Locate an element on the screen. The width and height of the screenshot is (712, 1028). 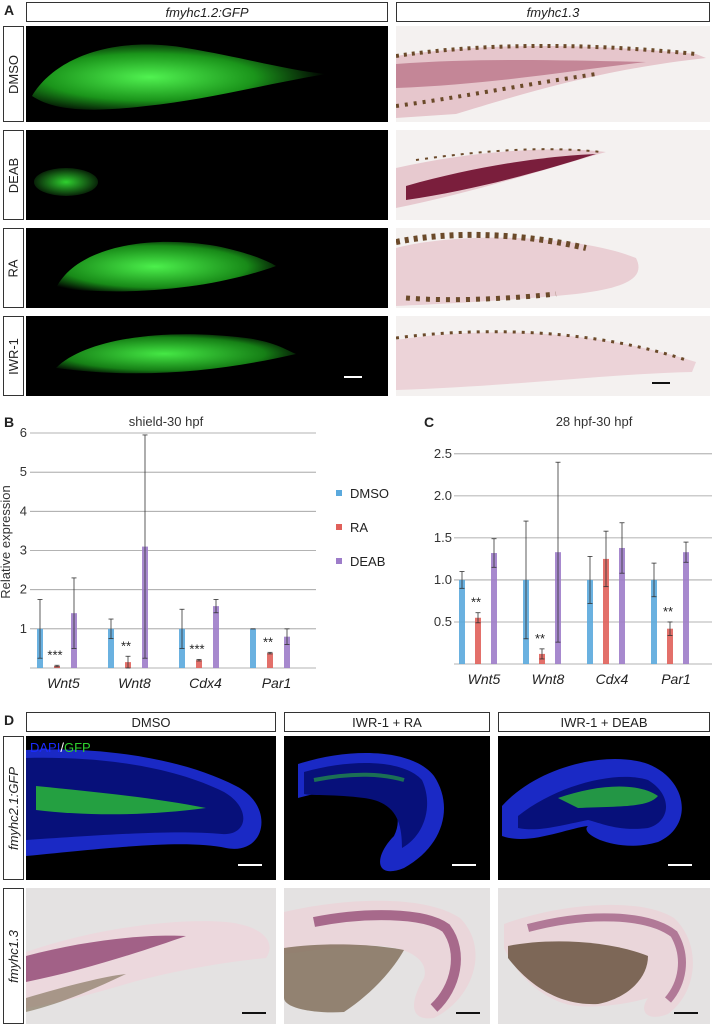
legend-item-deab: DEAB is located at coordinates (371, 561).